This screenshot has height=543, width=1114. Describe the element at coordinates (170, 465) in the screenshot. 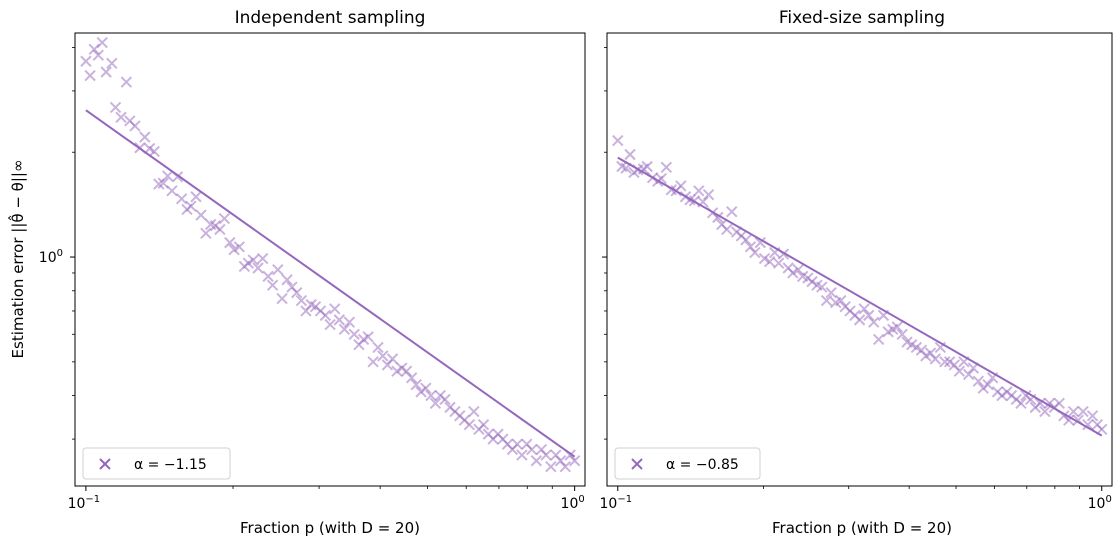

I see `legend-label: α = −1.15` at that location.